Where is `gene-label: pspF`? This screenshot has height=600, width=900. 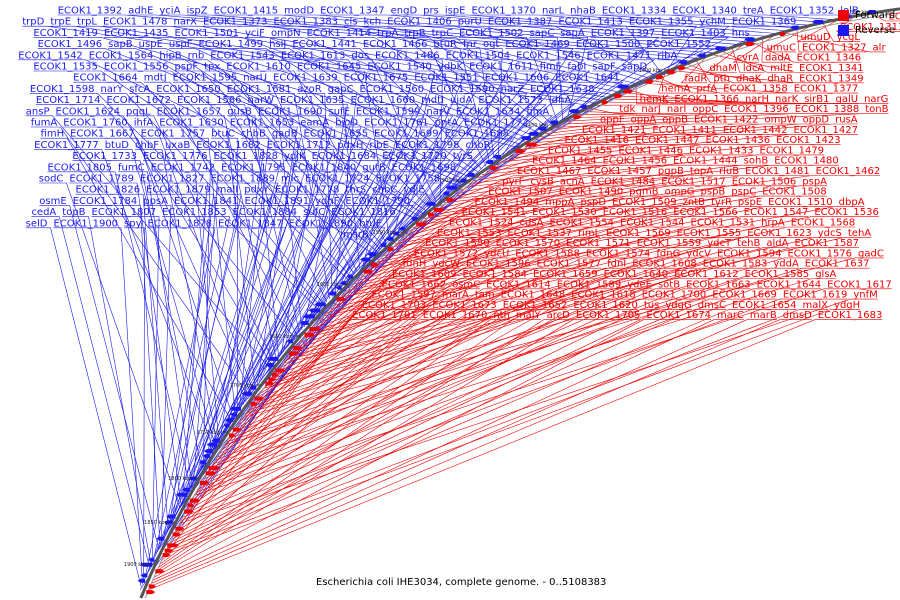 gene-label: pspF is located at coordinates (186, 67).